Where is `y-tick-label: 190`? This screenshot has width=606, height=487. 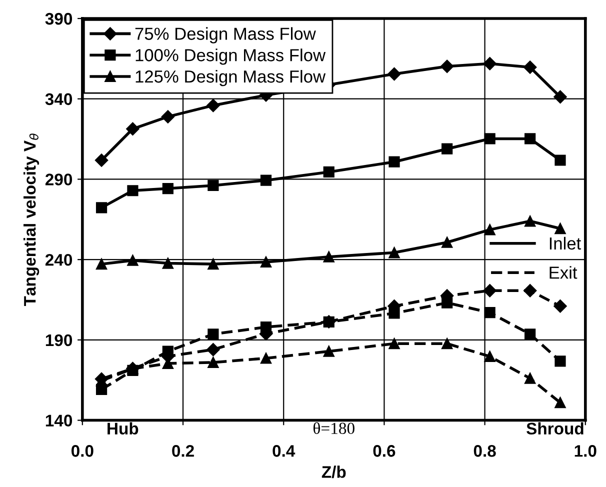
y-tick-label: 190 is located at coordinates (59, 340).